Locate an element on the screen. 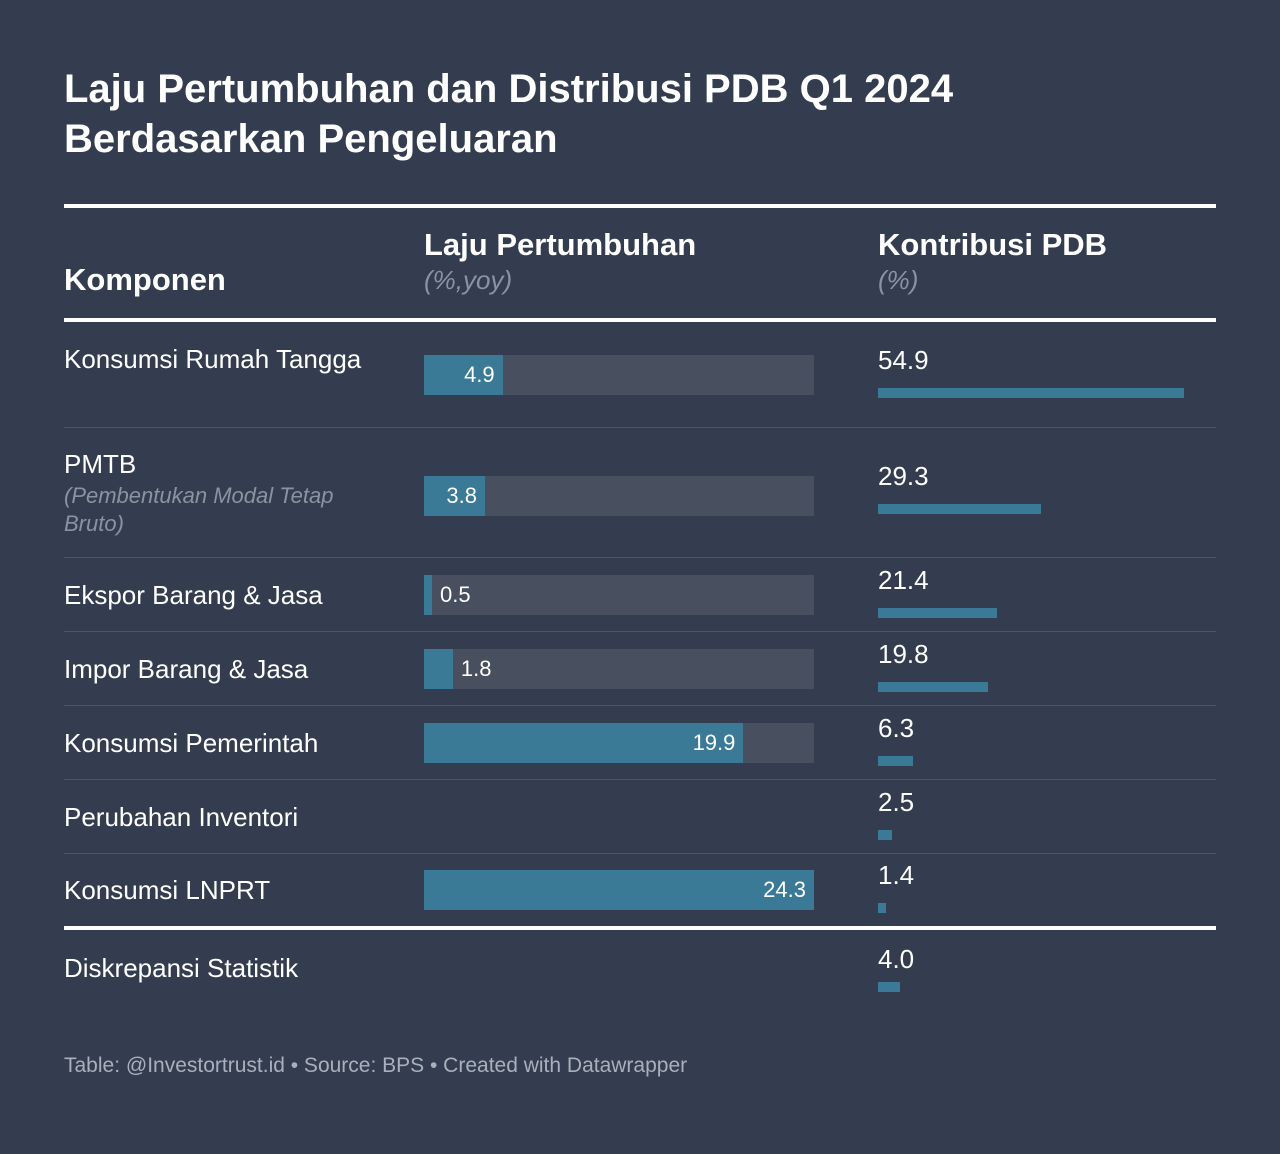 This screenshot has height=1154, width=1280. row-label-text: PMTB is located at coordinates (100, 464).